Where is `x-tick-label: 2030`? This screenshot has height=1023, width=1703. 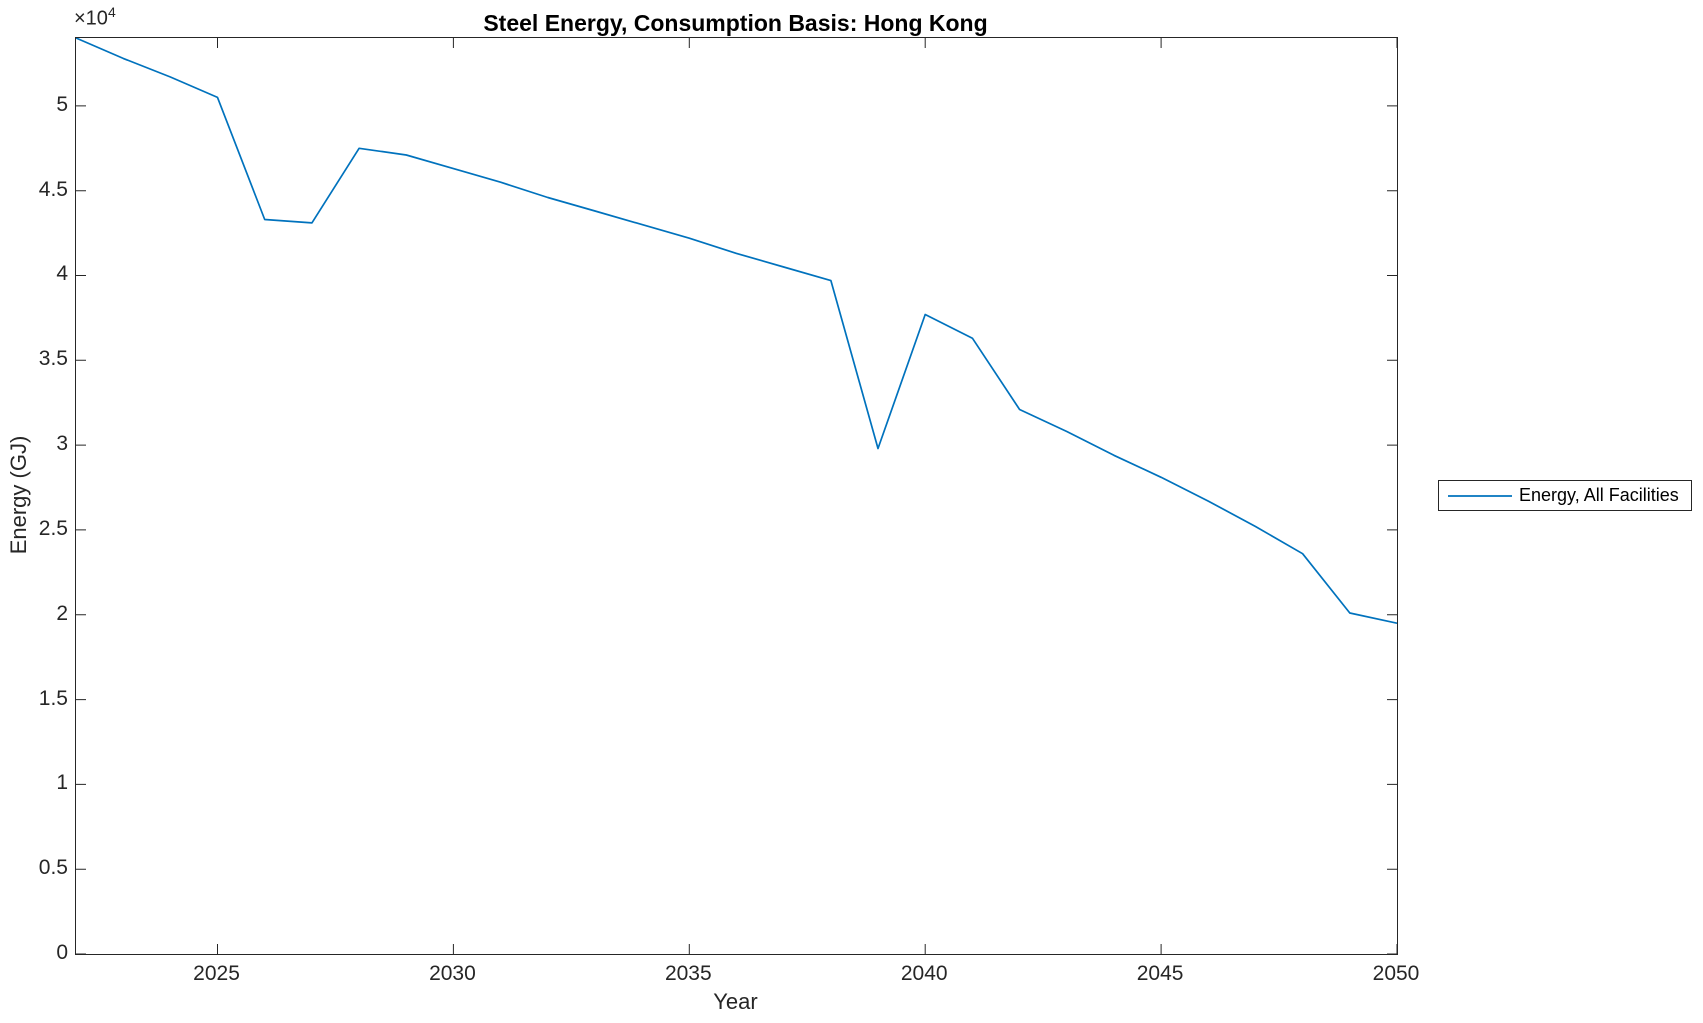
x-tick-label: 2030 is located at coordinates (452, 973).